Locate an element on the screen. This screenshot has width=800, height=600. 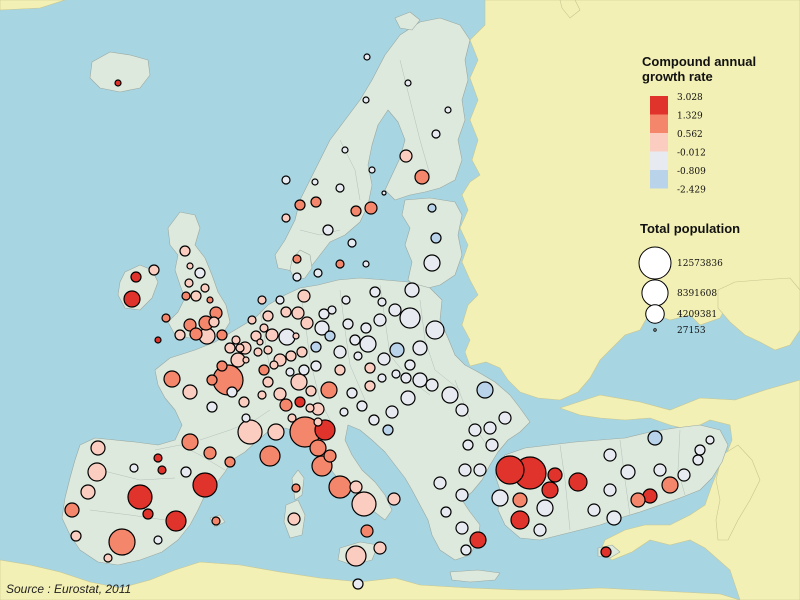
legend-growth-label: 0.562 is located at coordinates (690, 135).